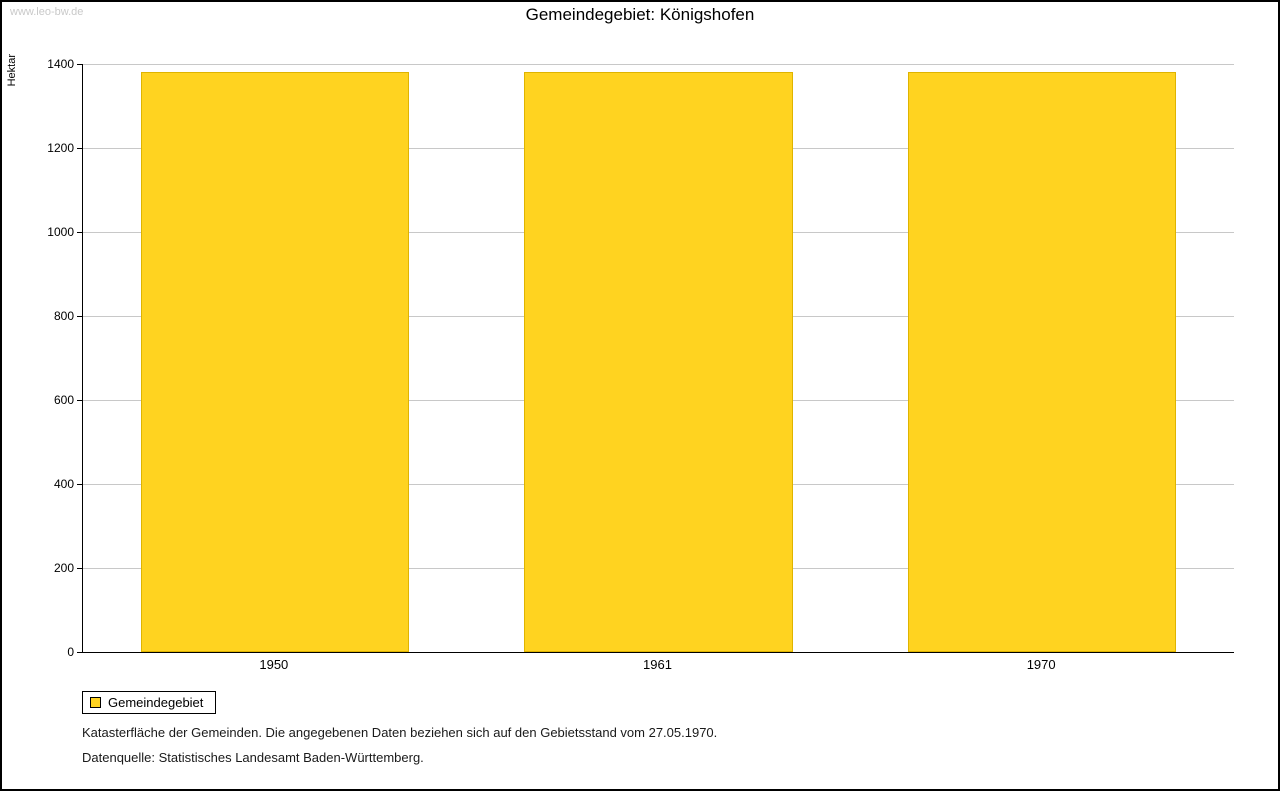 The height and width of the screenshot is (791, 1280). I want to click on gridline, so click(658, 64).